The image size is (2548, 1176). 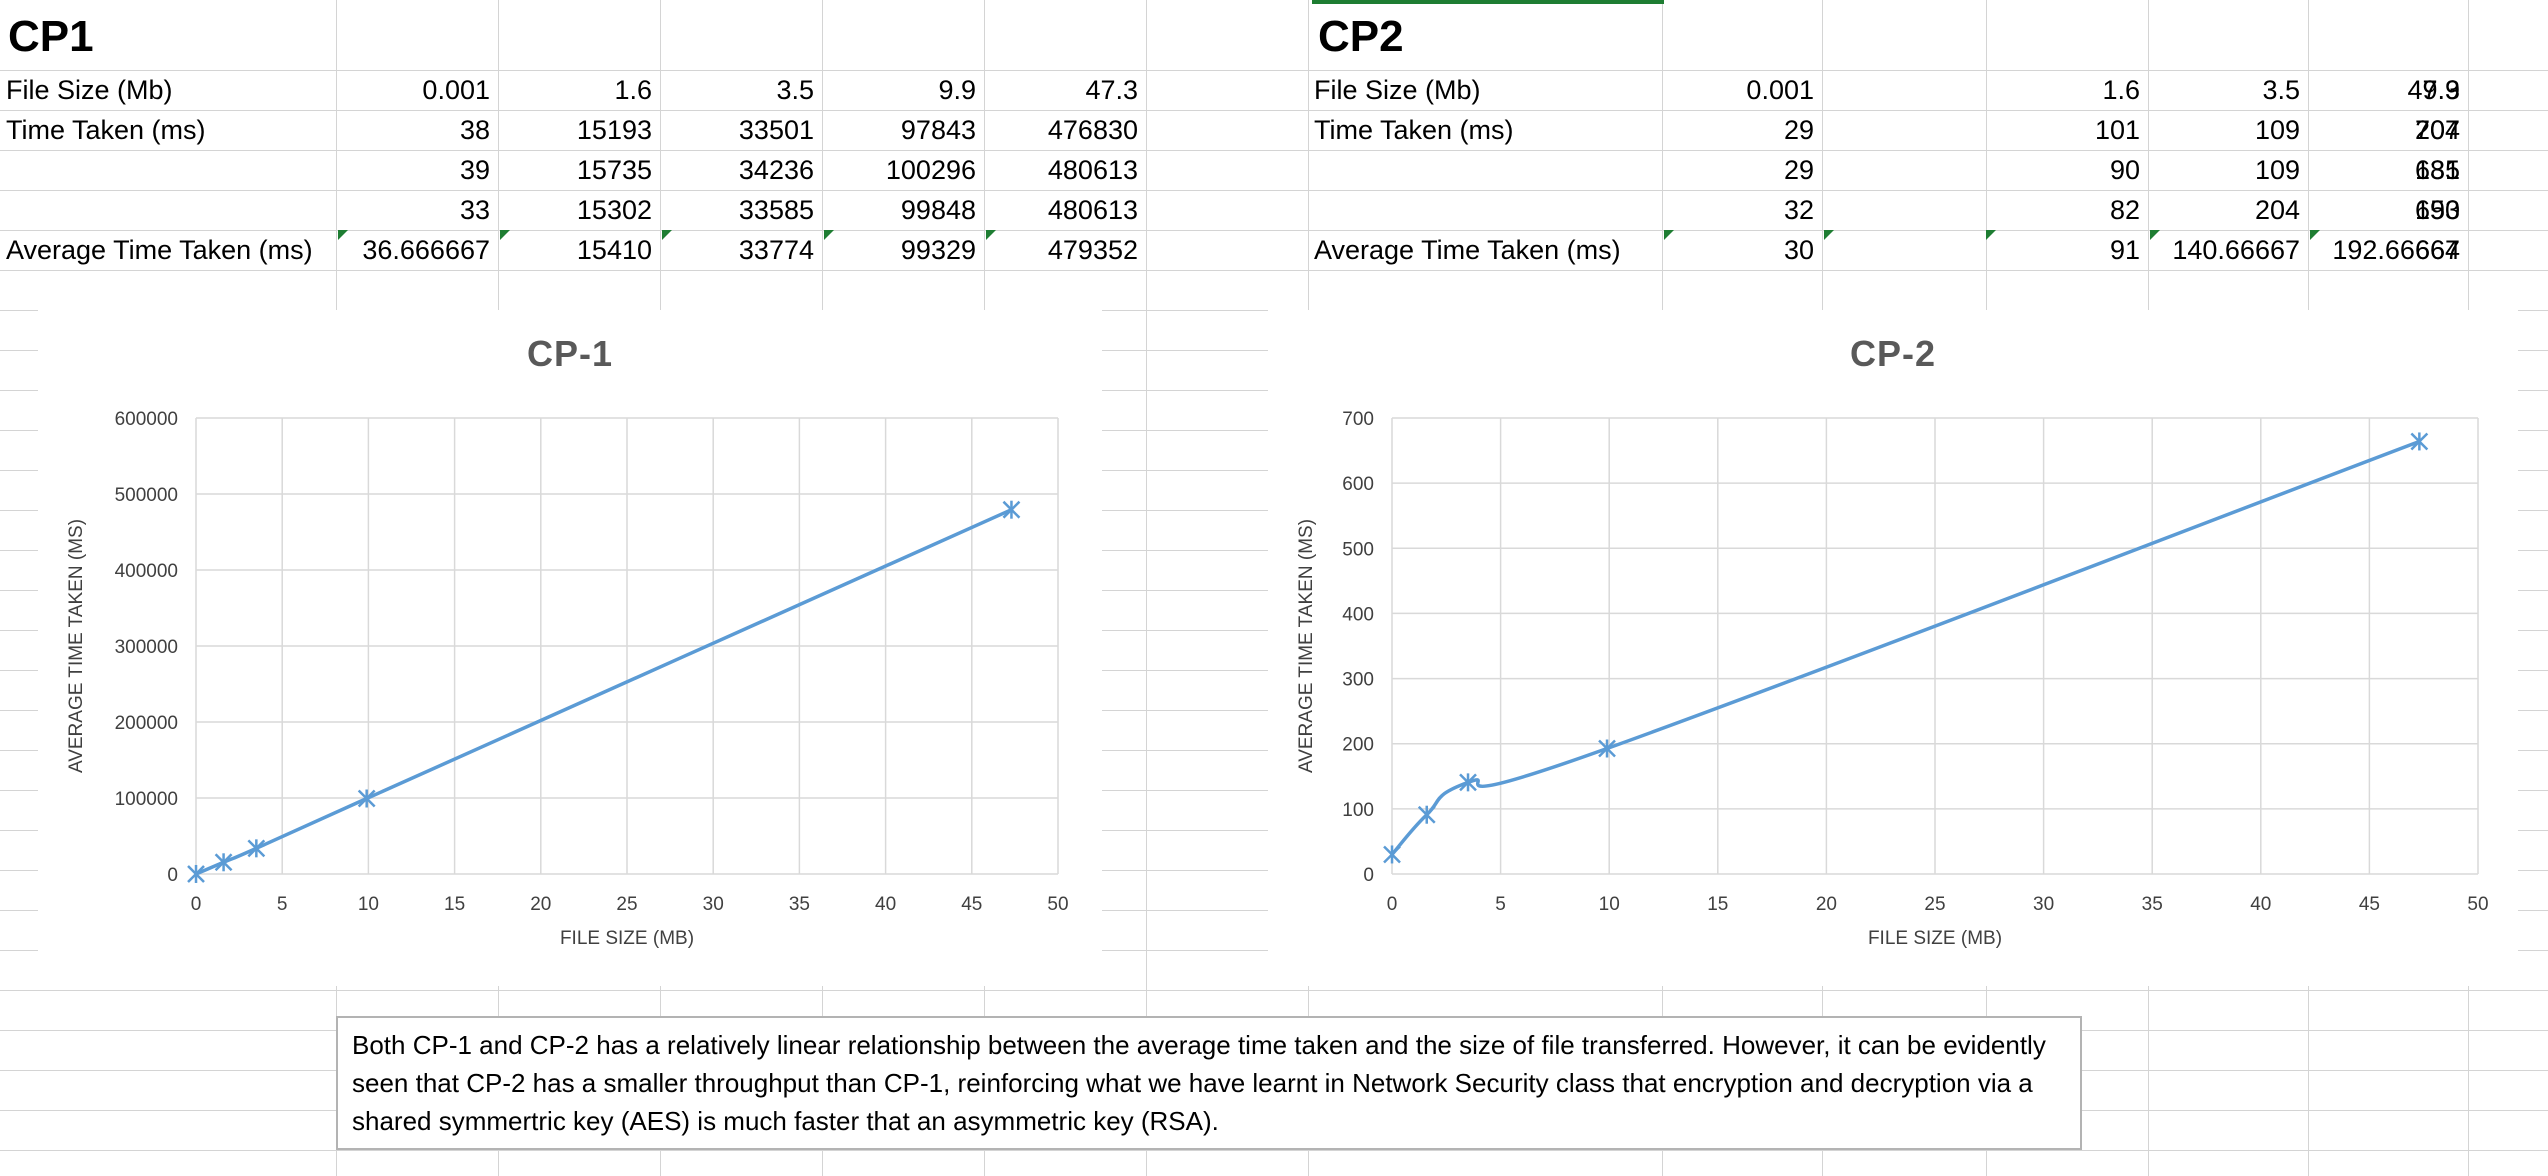 I want to click on cp2-average-cell: 192.66667, so click(x=2396, y=250).